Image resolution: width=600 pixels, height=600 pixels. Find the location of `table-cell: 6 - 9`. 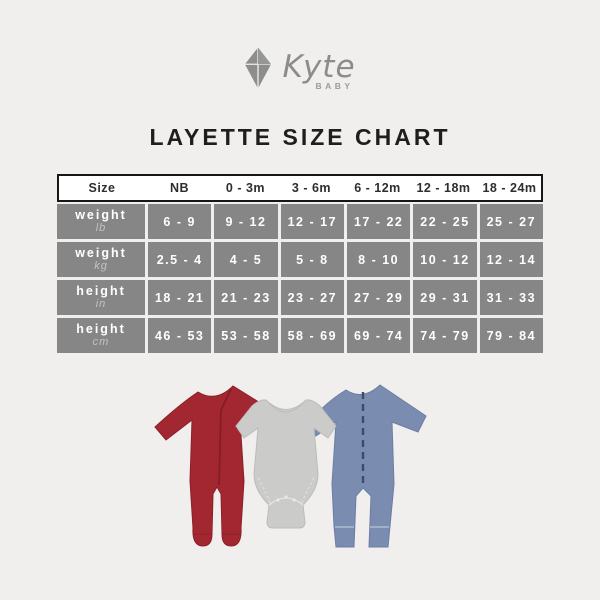

table-cell: 6 - 9 is located at coordinates (180, 221).